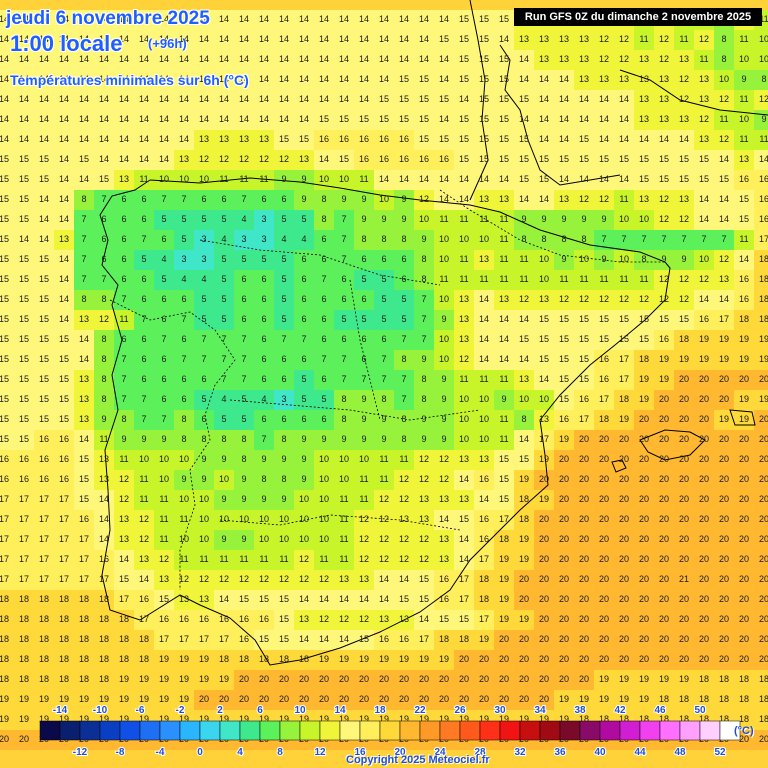  Describe the element at coordinates (710, 730) in the screenshot. I see `legend-swatch` at that location.